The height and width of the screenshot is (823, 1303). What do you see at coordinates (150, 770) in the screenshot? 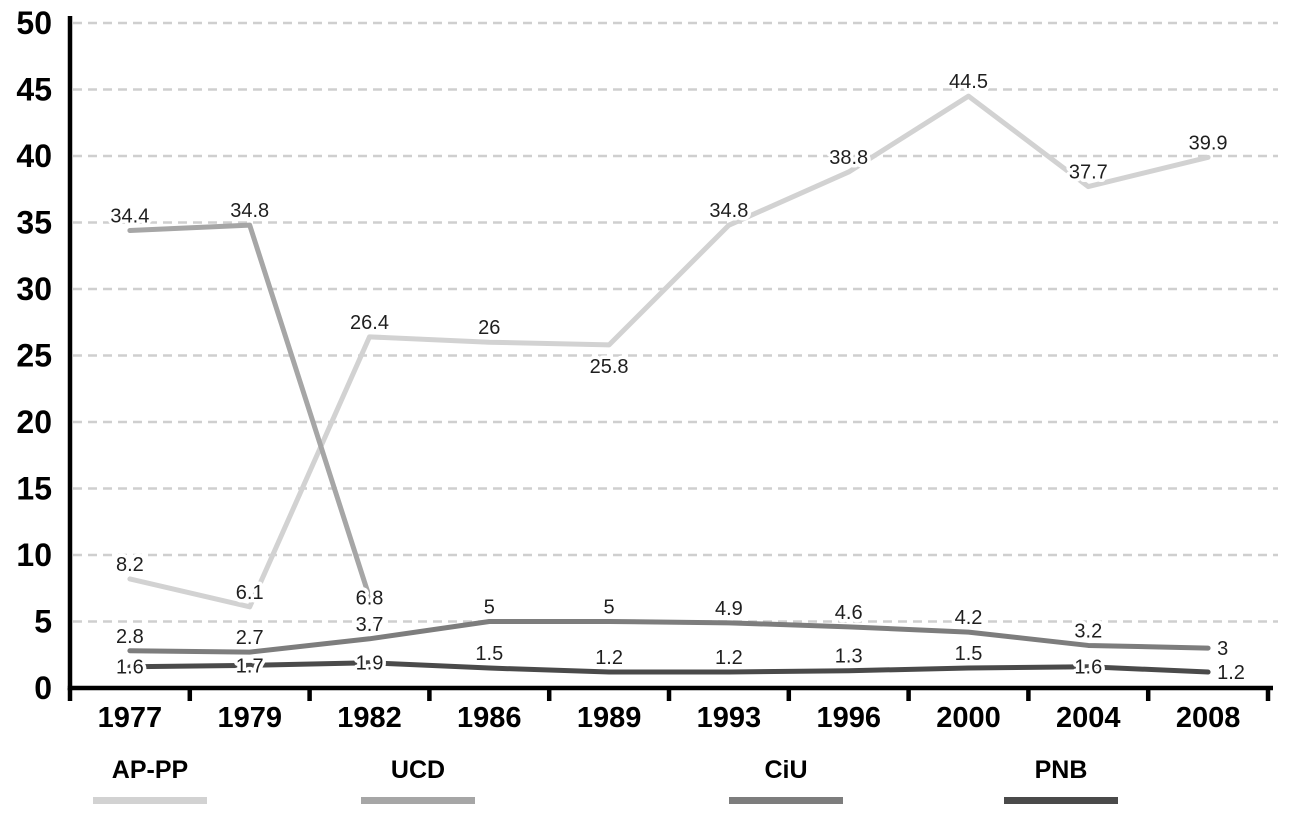
I see `legend-label-ap-pp: AP-PP` at bounding box center [150, 770].